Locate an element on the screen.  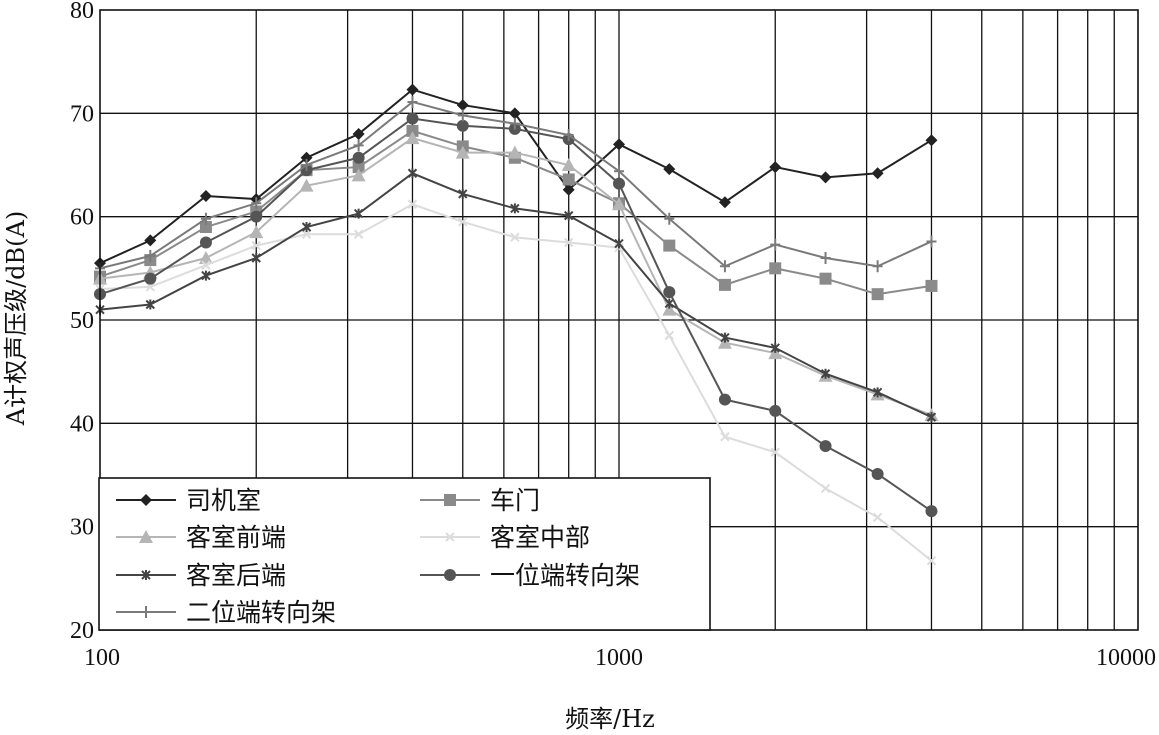
legend-label: 客室后端 is located at coordinates (236, 575).